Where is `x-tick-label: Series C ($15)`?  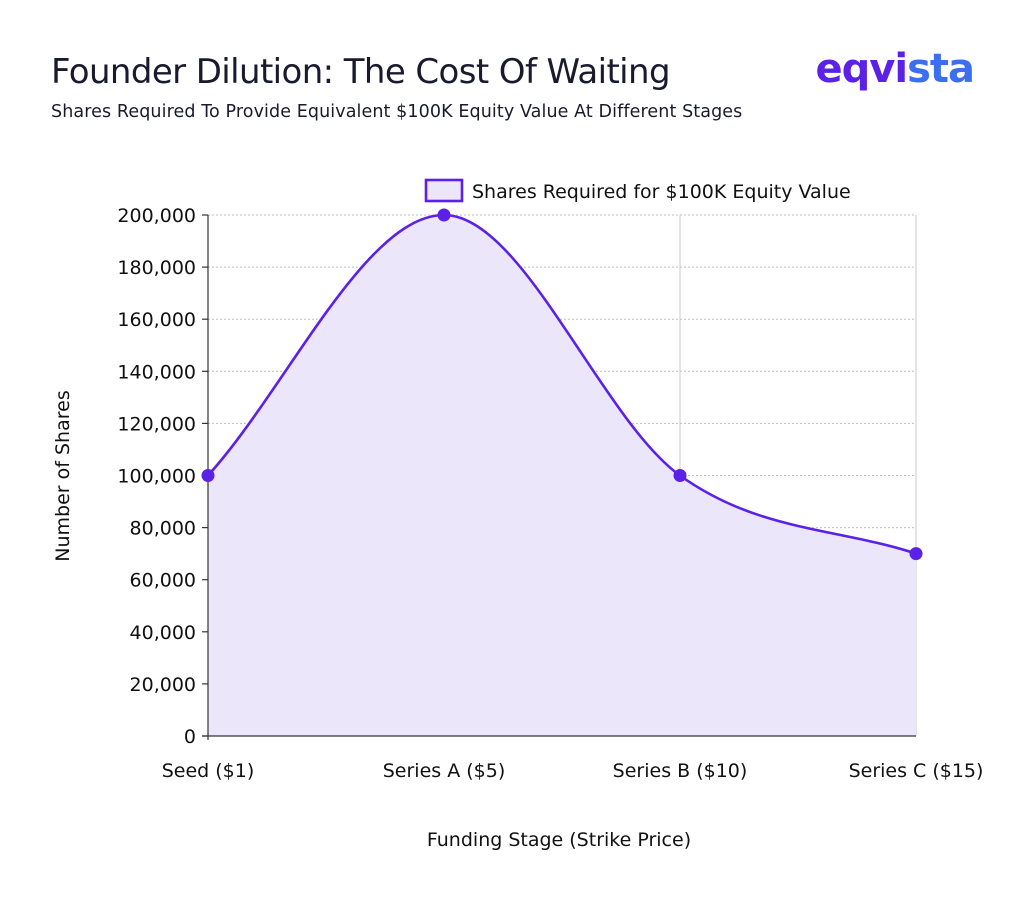
x-tick-label: Series C ($15) is located at coordinates (916, 771).